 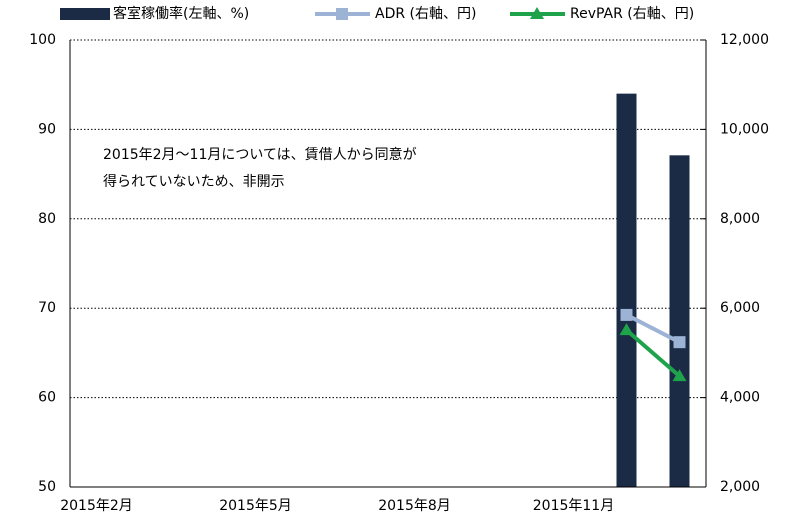 What do you see at coordinates (96, 506) in the screenshot?
I see `x-tick-label: 2015年2月` at bounding box center [96, 506].